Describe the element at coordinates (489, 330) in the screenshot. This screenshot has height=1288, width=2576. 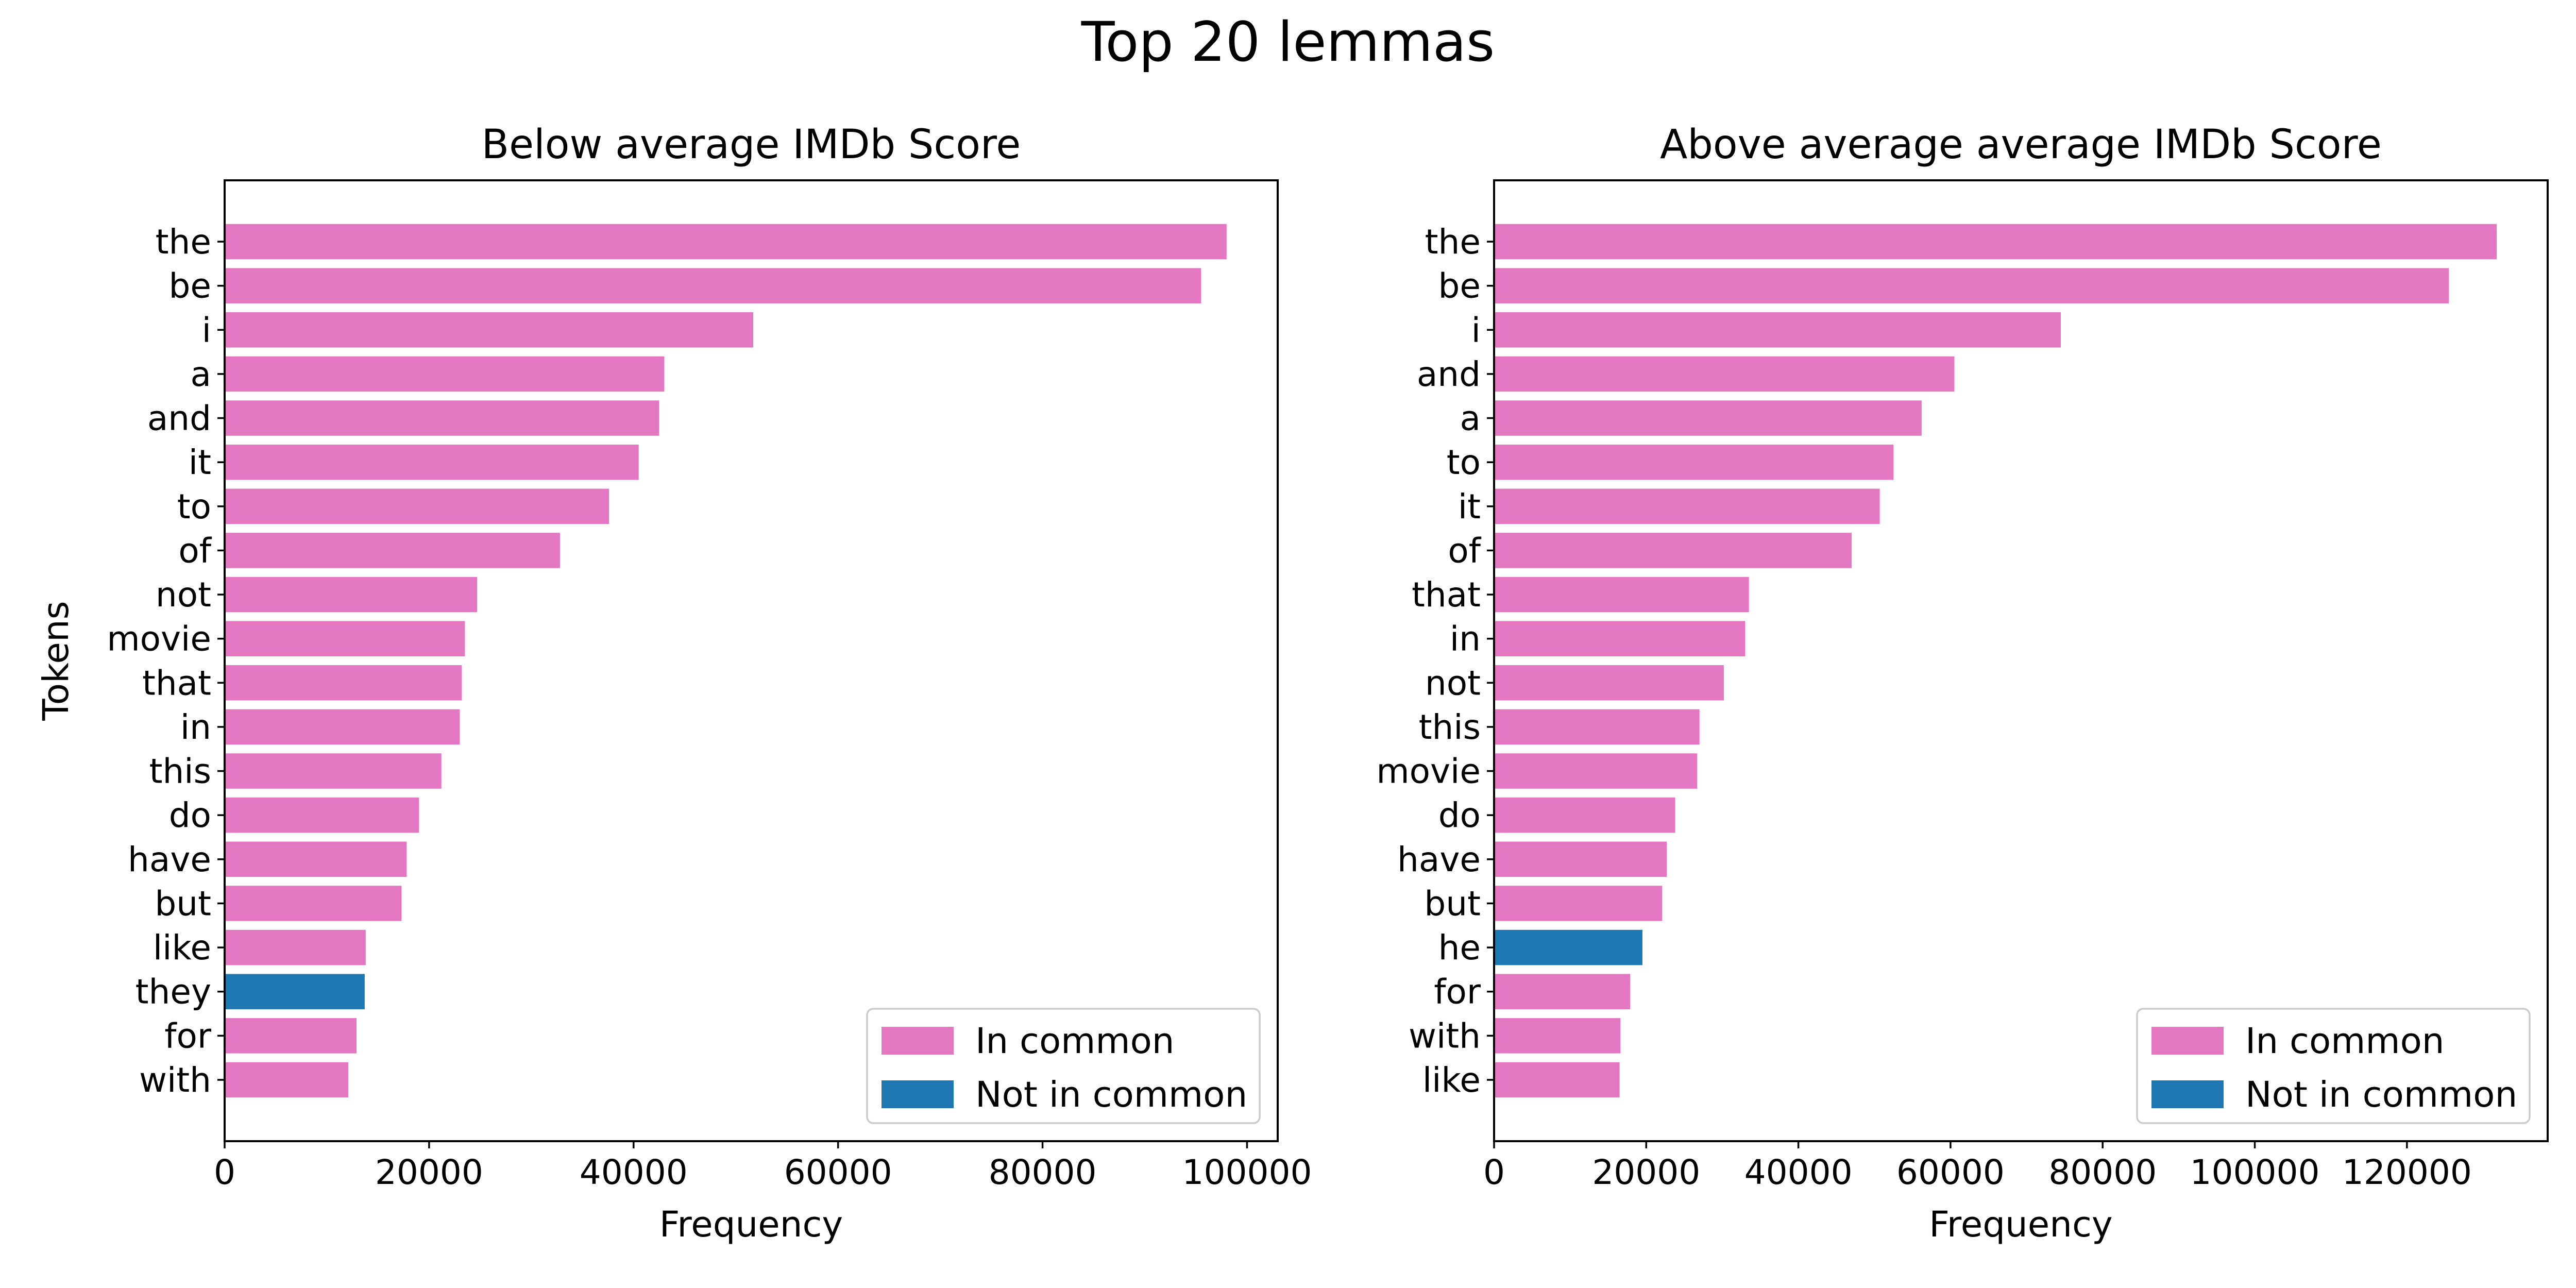
I see `bar-i` at that location.